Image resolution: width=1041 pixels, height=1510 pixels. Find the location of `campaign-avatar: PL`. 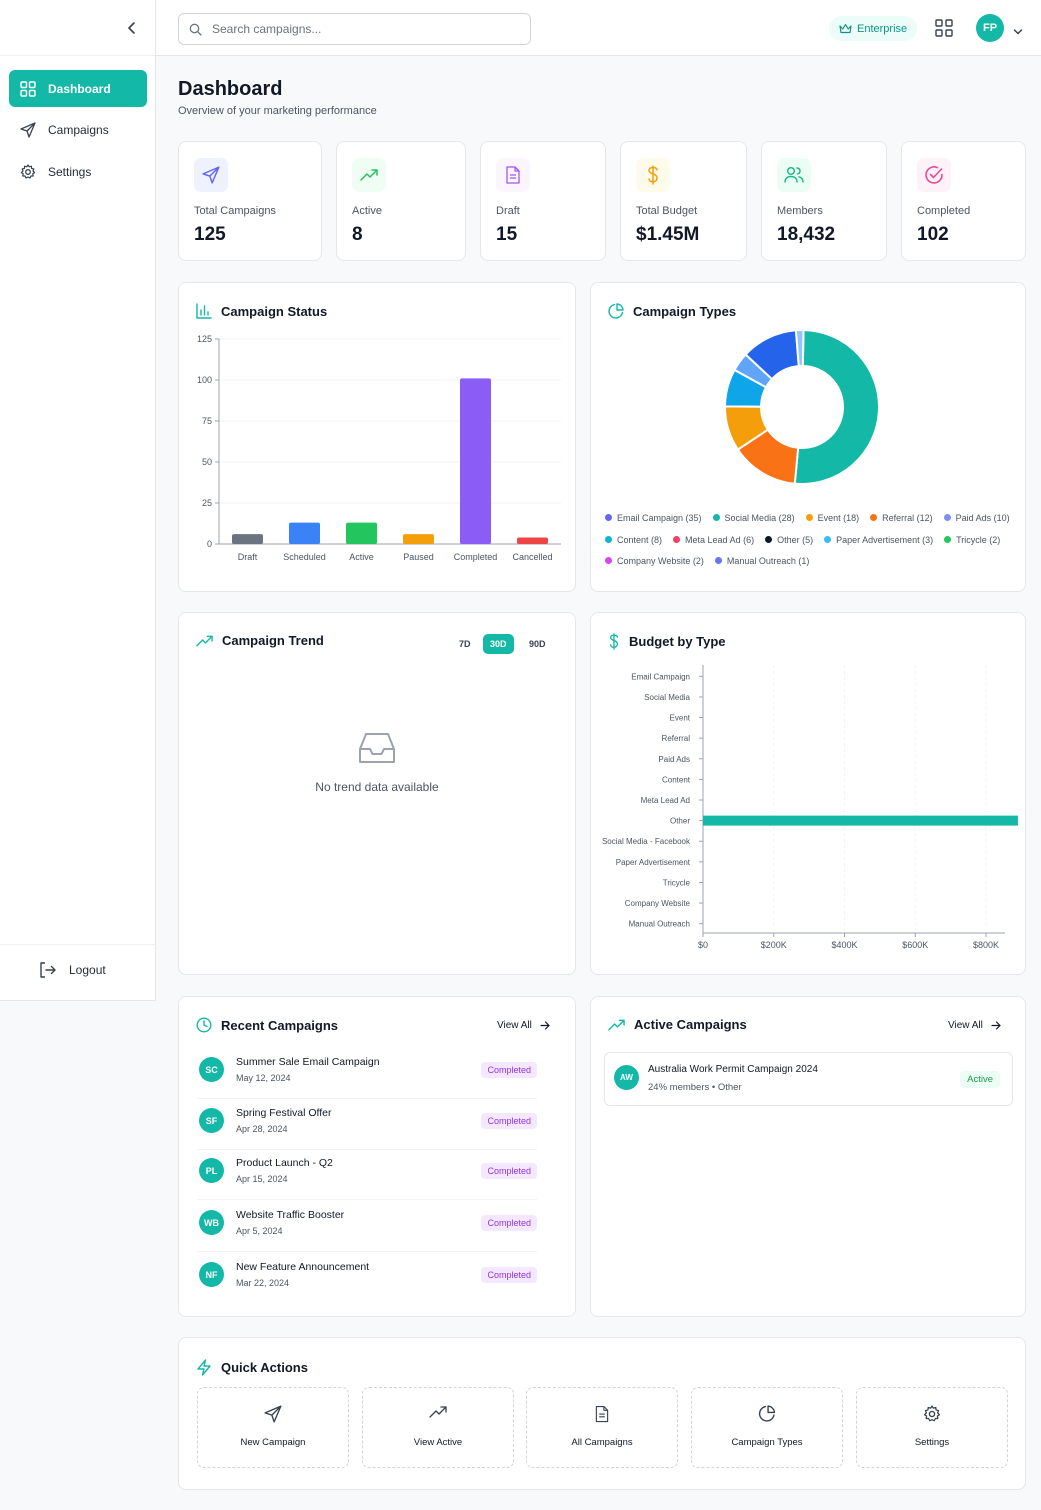

campaign-avatar: PL is located at coordinates (211, 1170).